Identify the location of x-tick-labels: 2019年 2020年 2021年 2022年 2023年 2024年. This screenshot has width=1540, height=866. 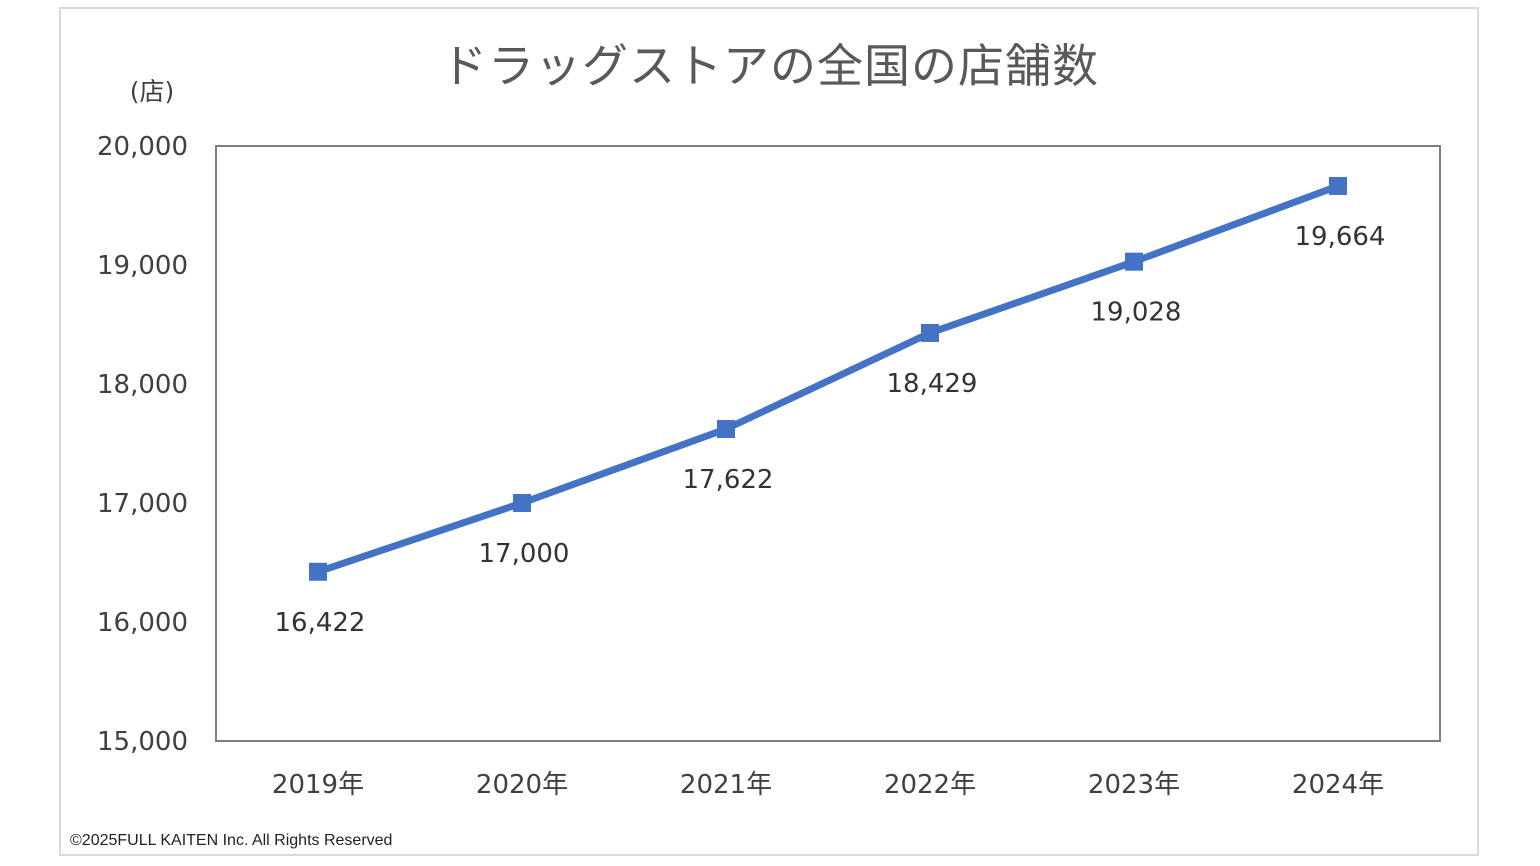
(828, 785).